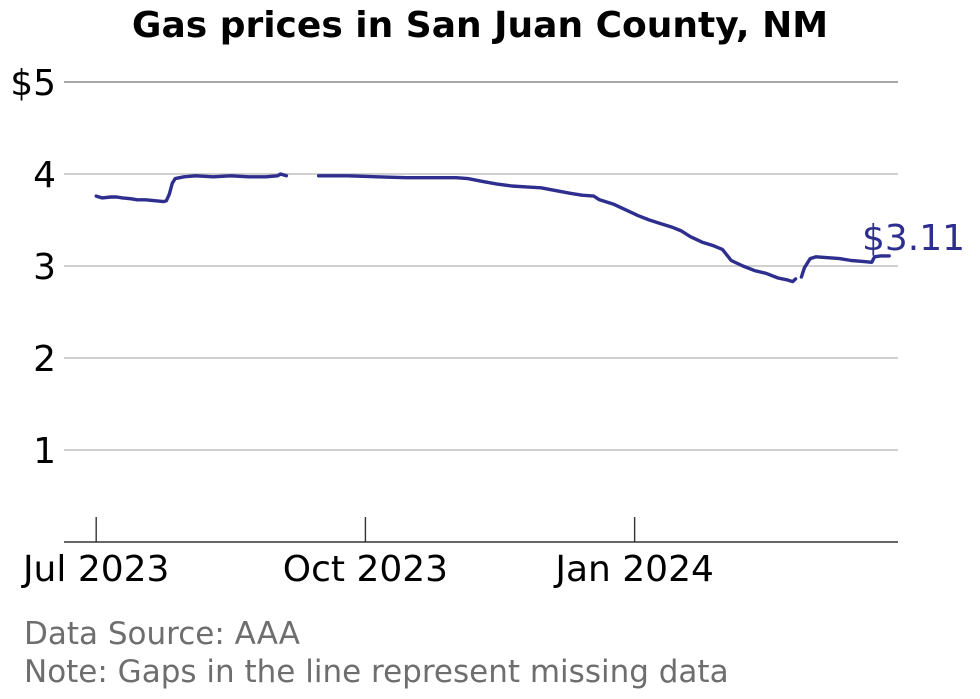 The height and width of the screenshot is (699, 980). I want to click on y-axis-ticks: $5 4 3 2 1, so click(33, 267).